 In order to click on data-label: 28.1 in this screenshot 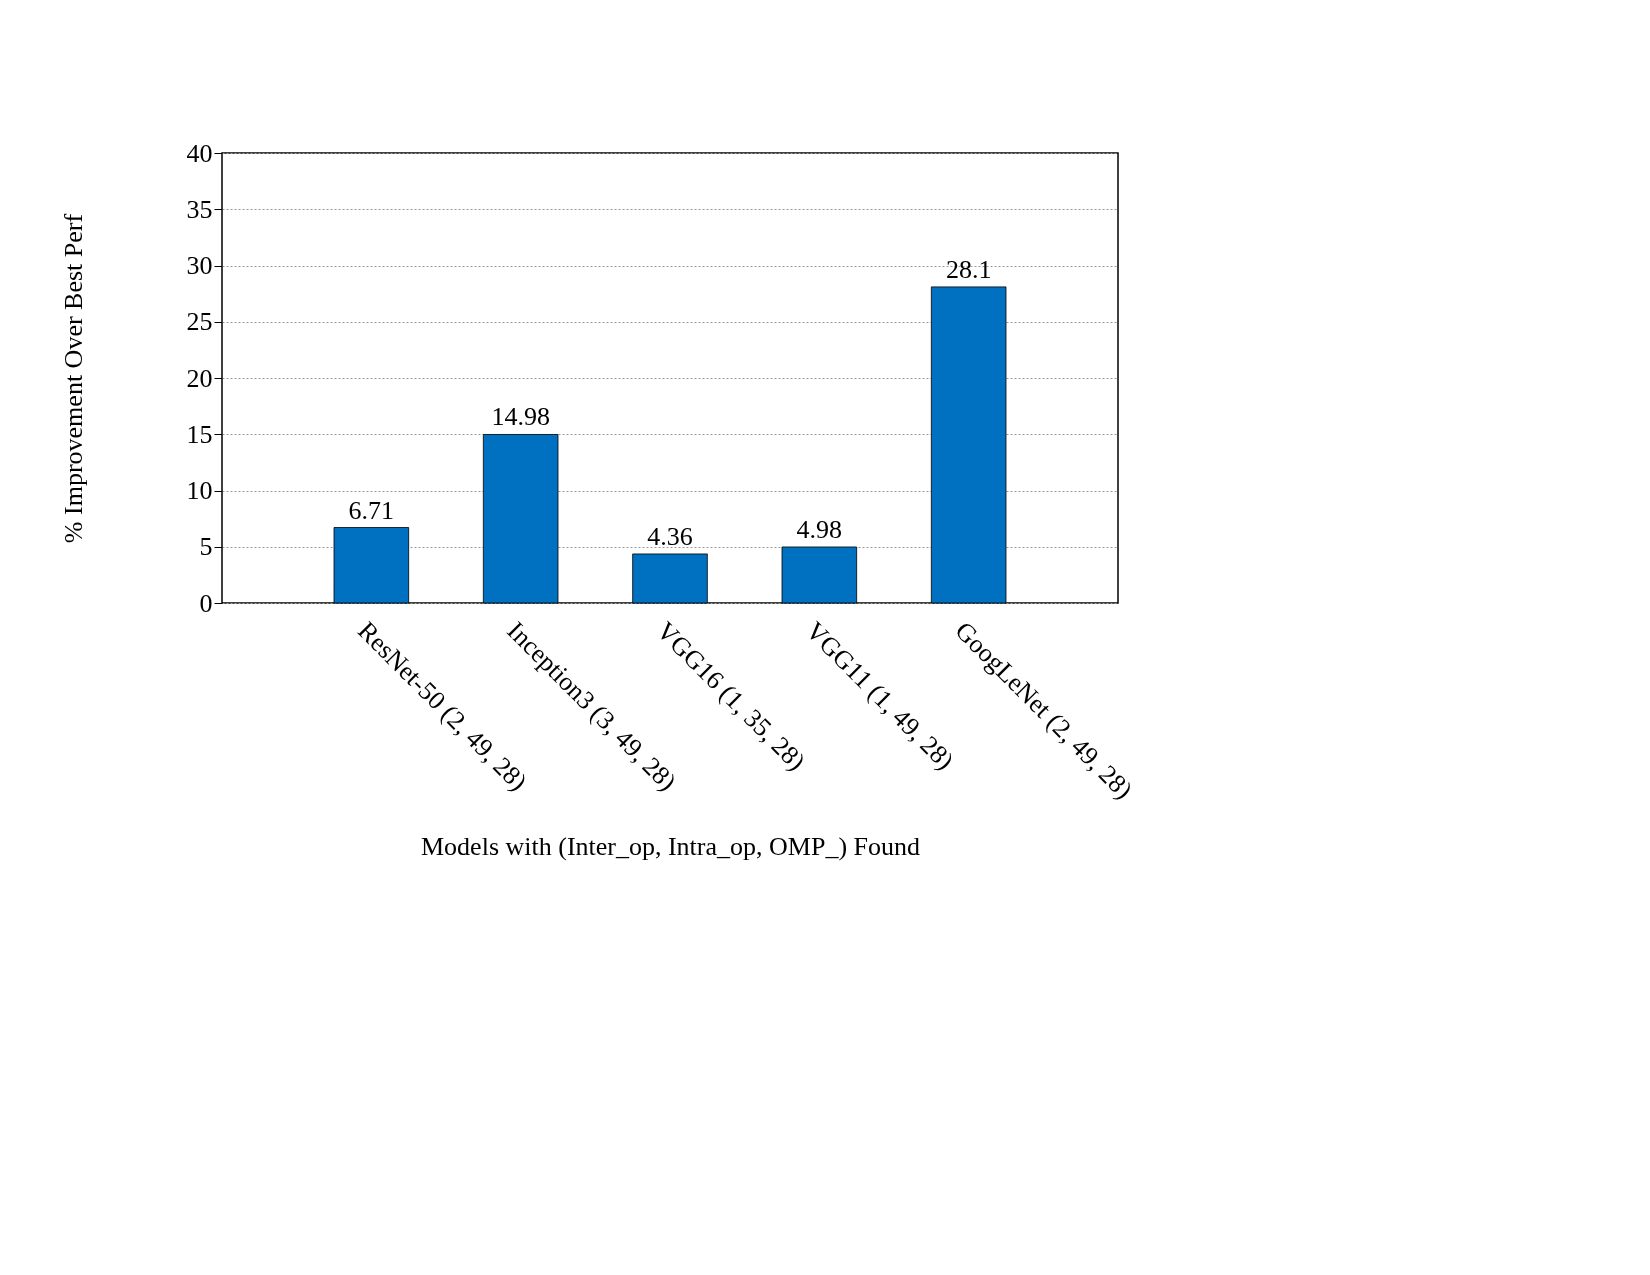, I will do `click(968, 269)`.